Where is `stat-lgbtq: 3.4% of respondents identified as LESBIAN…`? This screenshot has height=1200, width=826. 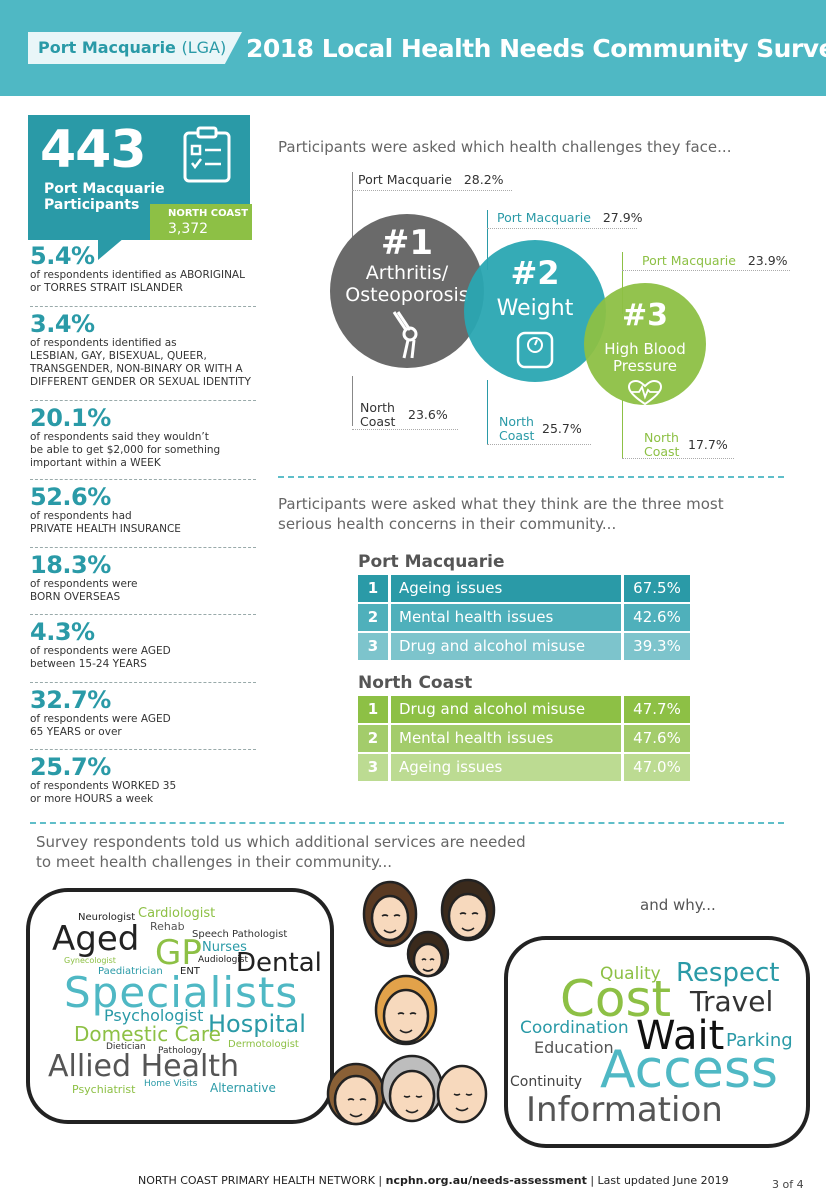
stat-lgbtq: 3.4% of respondents identified as LESBIAN… is located at coordinates (143, 350).